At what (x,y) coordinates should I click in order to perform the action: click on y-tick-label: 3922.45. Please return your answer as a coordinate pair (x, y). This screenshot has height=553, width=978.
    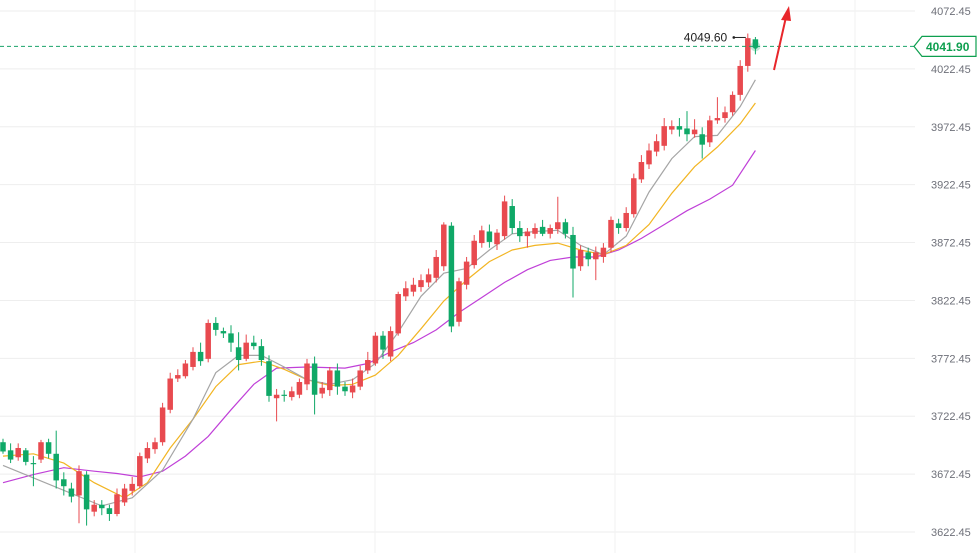
    Looking at the image, I should click on (951, 186).